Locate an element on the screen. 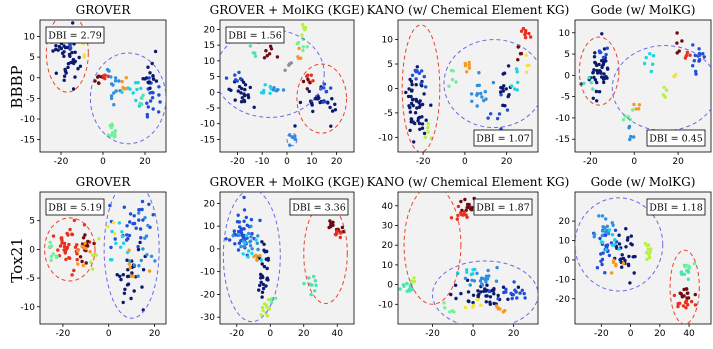 Image resolution: width=713 pixels, height=349 pixels. y-tick-label: -5 is located at coordinates (210, 109).